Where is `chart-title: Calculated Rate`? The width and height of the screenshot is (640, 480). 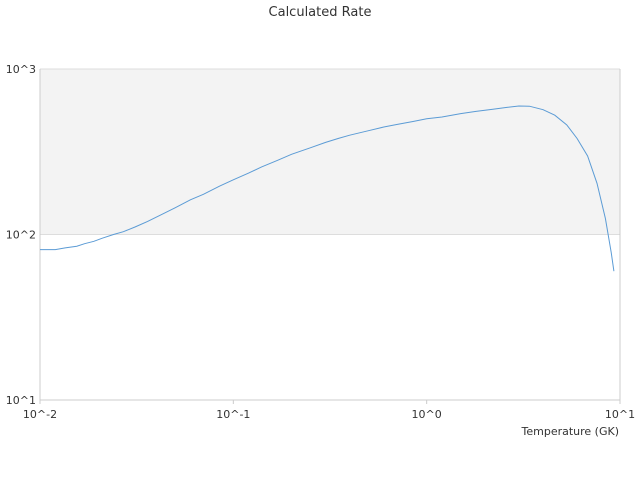
chart-title: Calculated Rate is located at coordinates (320, 12).